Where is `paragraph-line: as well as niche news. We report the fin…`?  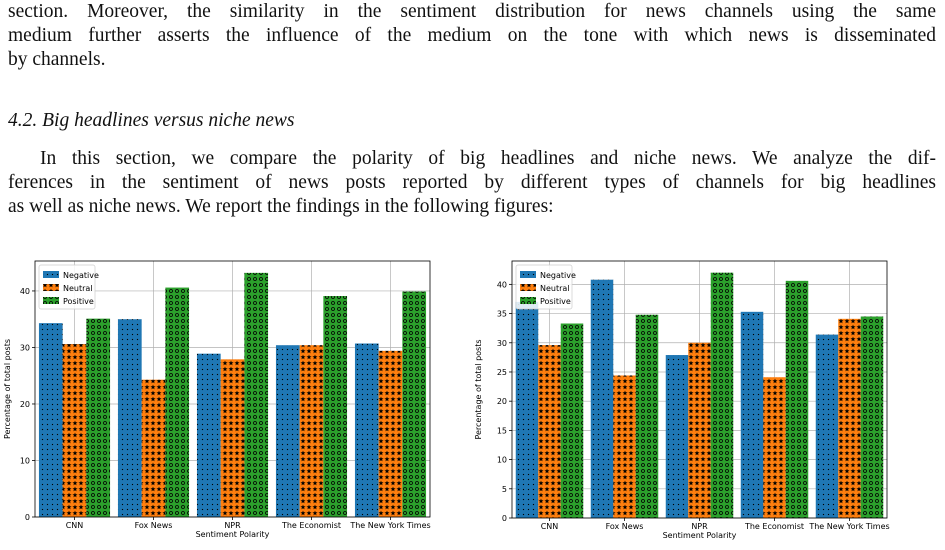
paragraph-line: as well as niche news. We report the fin… is located at coordinates (281, 206).